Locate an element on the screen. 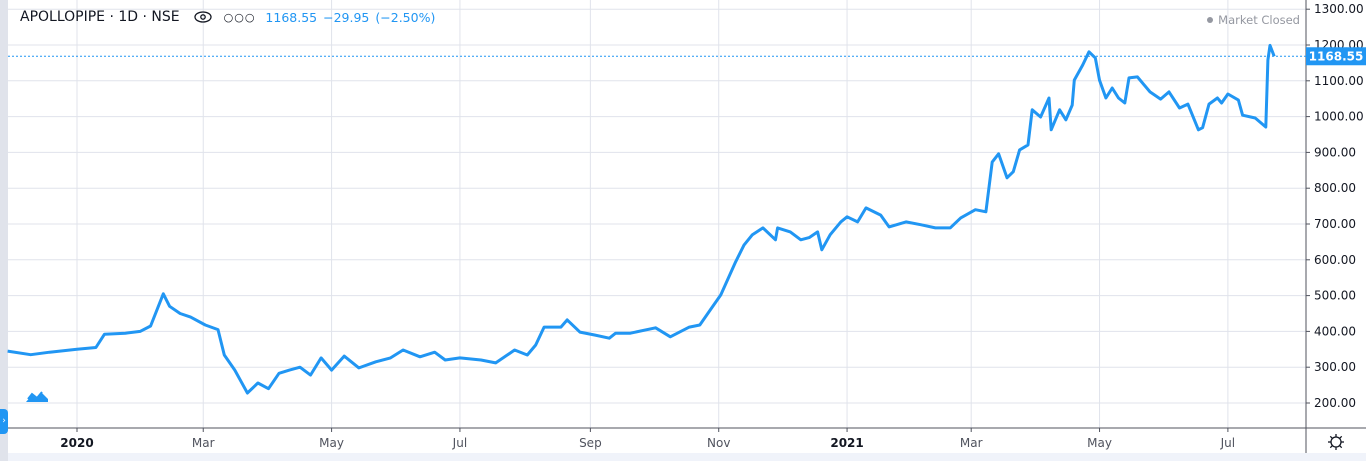 This screenshot has width=1366, height=461. more-dots-icon: ○○○ is located at coordinates (239, 17).